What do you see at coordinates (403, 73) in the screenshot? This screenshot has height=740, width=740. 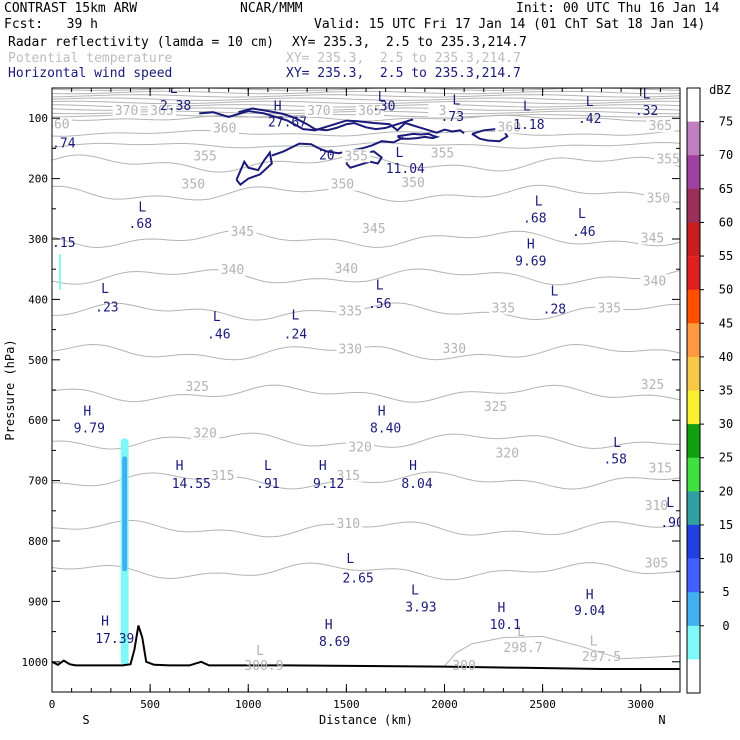 I see `field-wind-xy: XY= 235.3, 2.5 to 235.3,214.7` at bounding box center [403, 73].